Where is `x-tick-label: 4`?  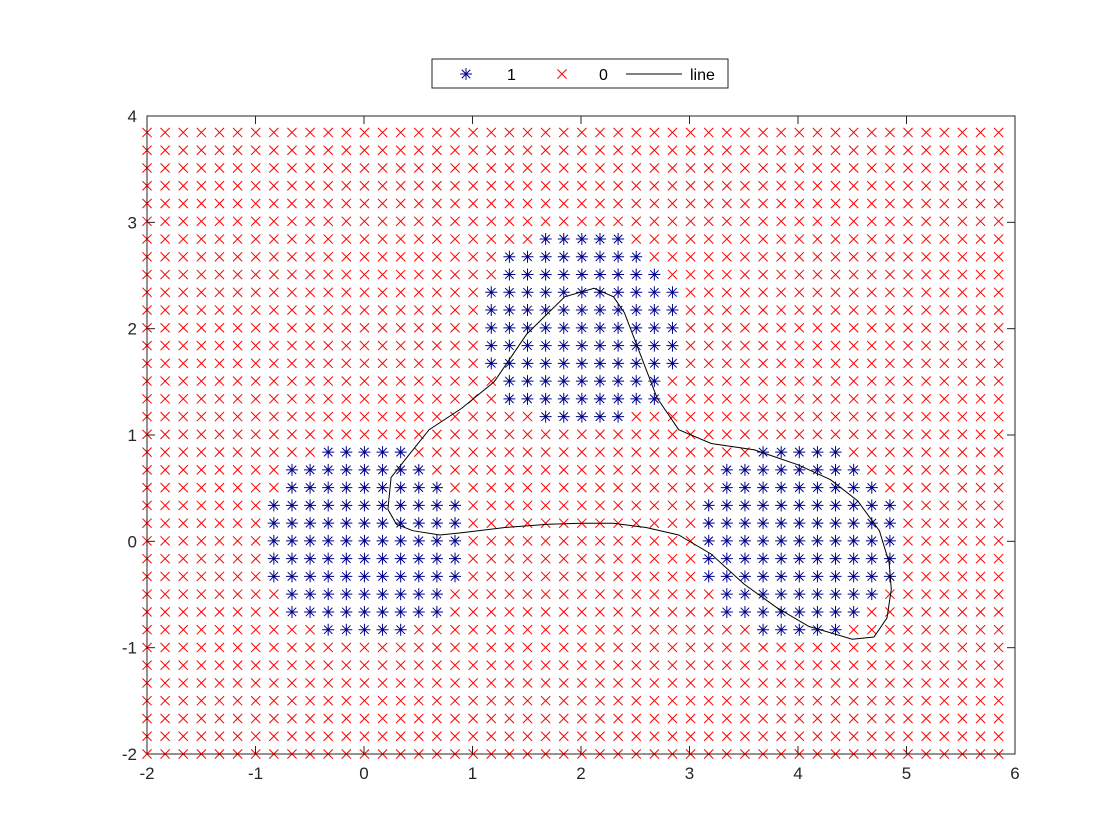
x-tick-label: 4 is located at coordinates (797, 773).